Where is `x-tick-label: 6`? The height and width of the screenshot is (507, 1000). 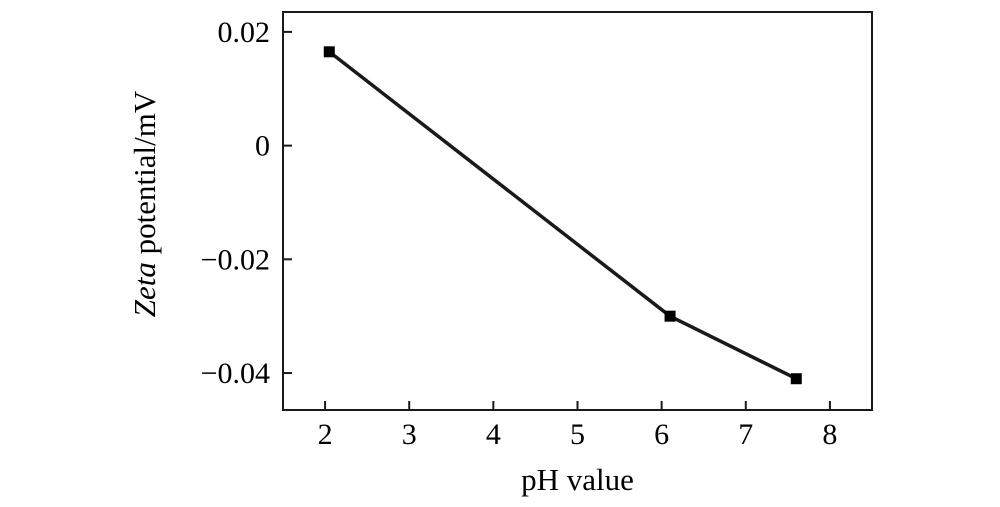 x-tick-label: 6 is located at coordinates (661, 434).